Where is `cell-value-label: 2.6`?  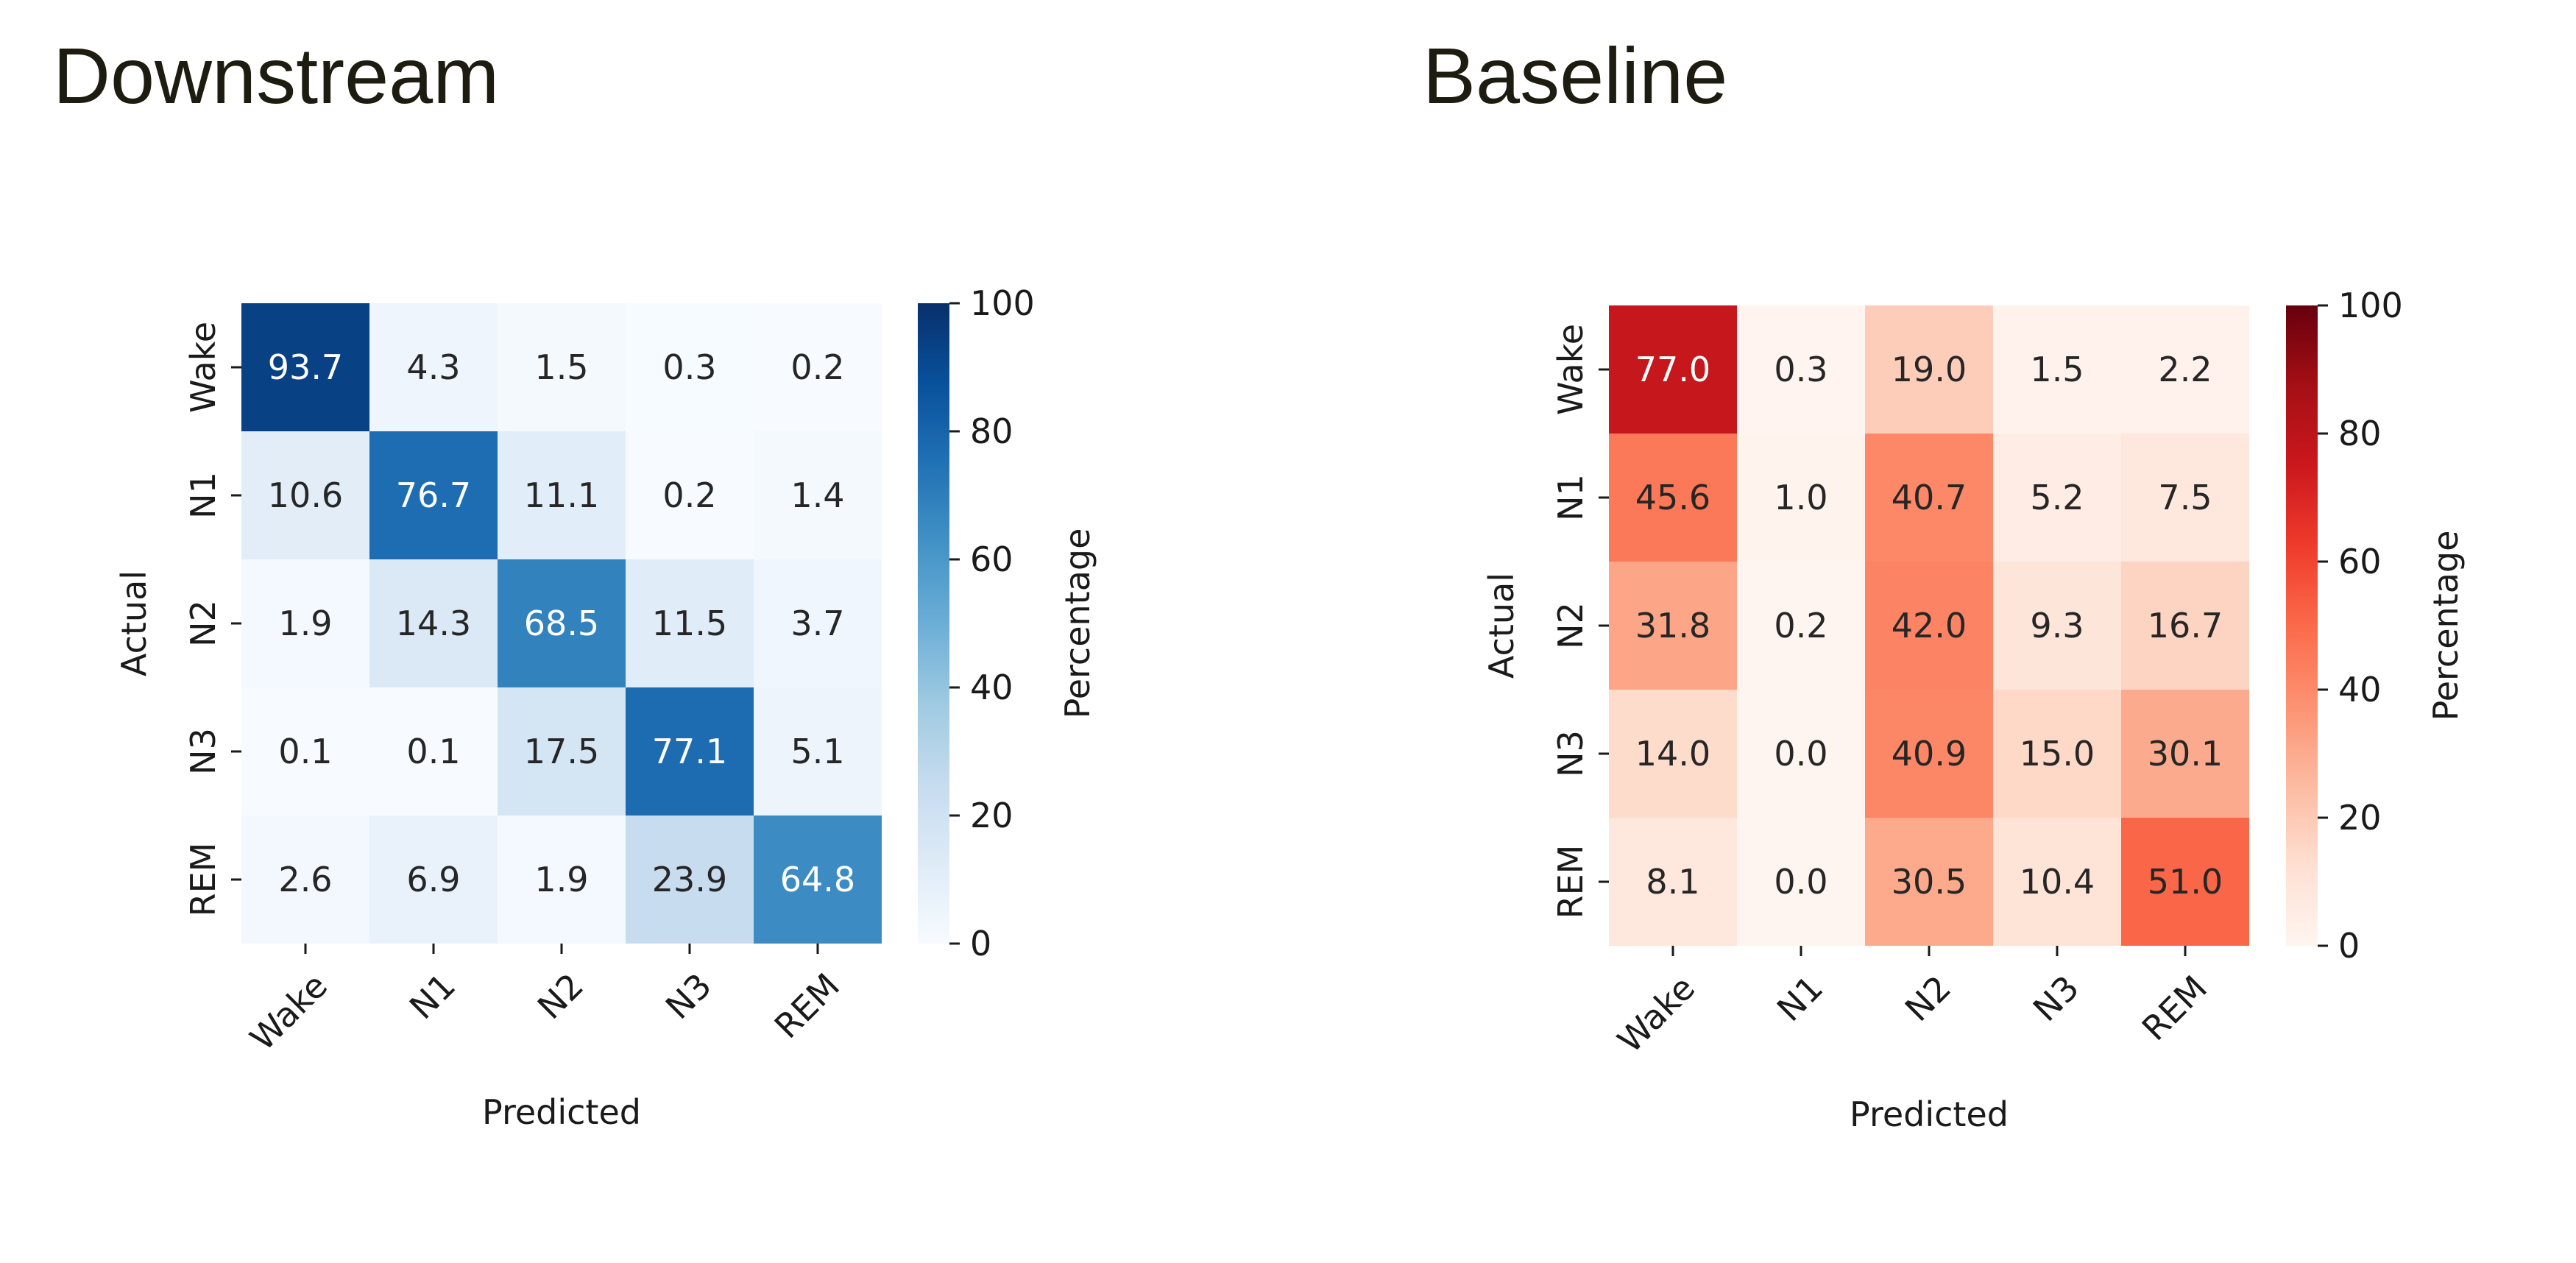
cell-value-label: 2.6 is located at coordinates (305, 880).